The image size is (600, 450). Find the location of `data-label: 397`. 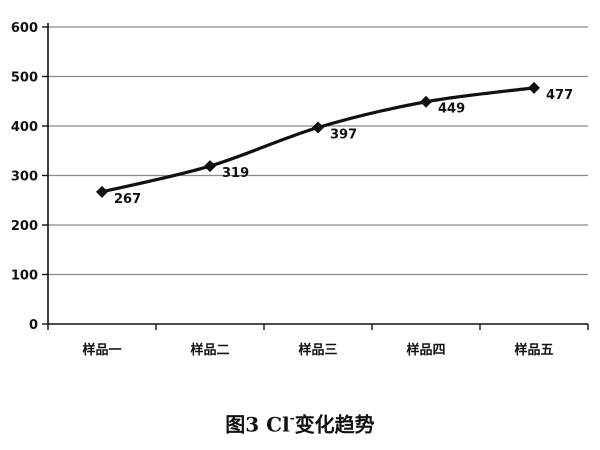

data-label: 397 is located at coordinates (343, 134).